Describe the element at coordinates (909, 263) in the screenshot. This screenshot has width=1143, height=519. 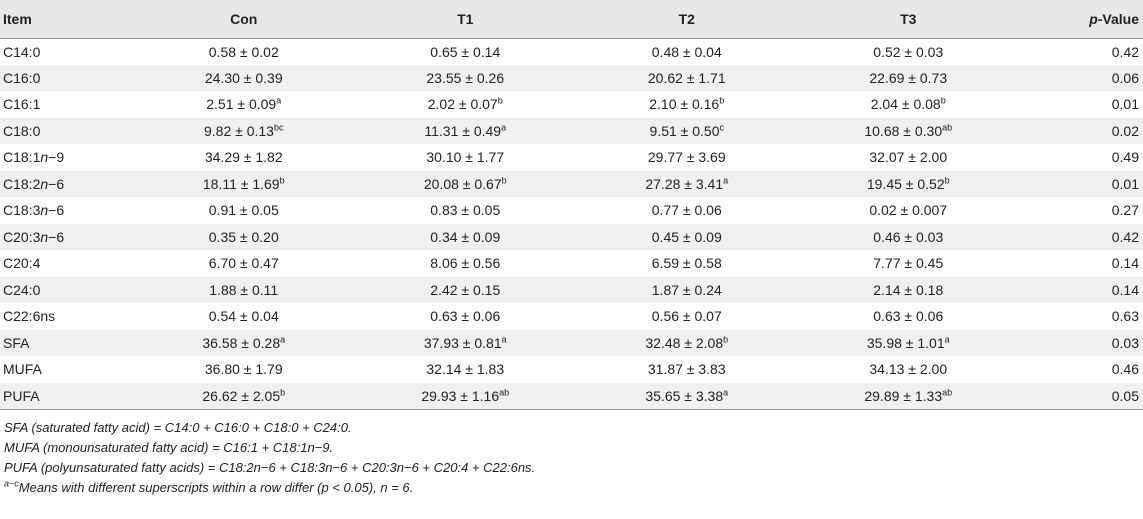
I see `cell-t3: 7.77 ± 0.45` at that location.